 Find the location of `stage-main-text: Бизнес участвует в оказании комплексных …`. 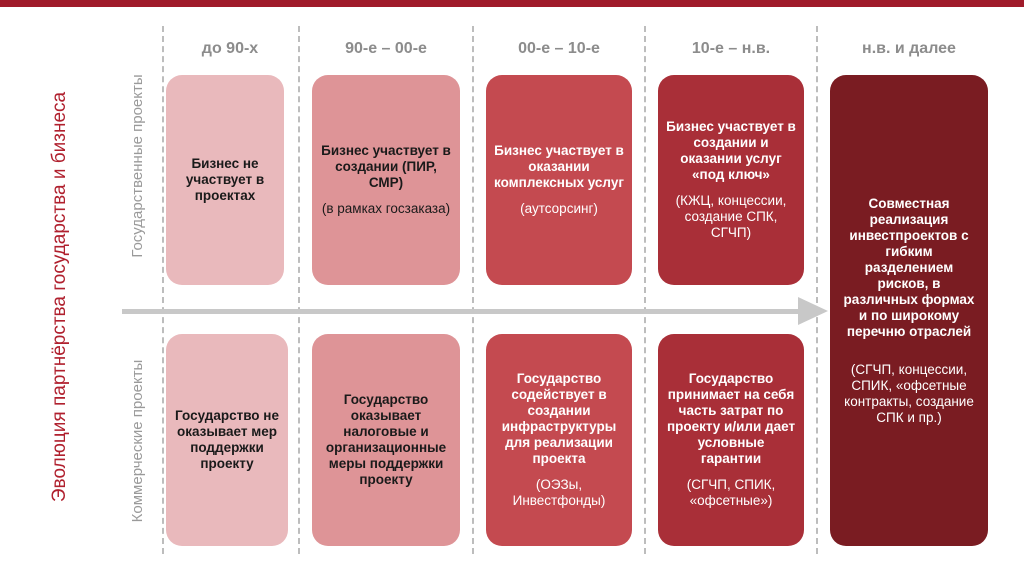

stage-main-text: Бизнес участвует в оказании комплексных … is located at coordinates (559, 166).